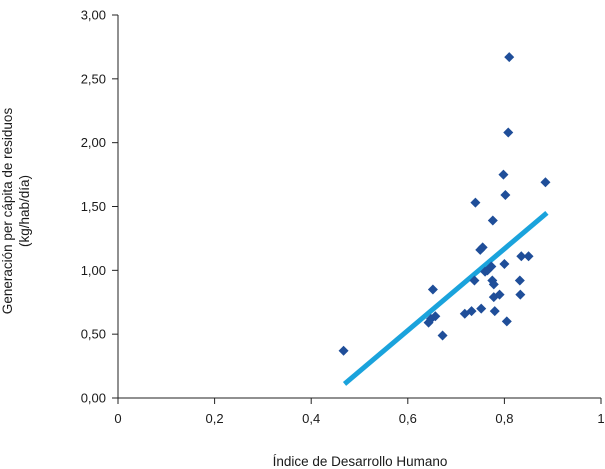 The width and height of the screenshot is (605, 469). Describe the element at coordinates (215, 418) in the screenshot. I see `x-tick-label: 0,2` at that location.